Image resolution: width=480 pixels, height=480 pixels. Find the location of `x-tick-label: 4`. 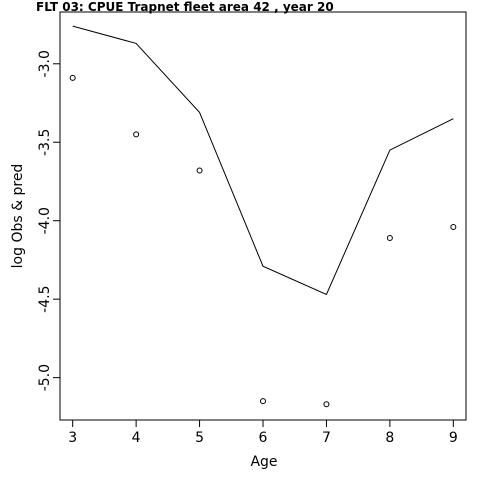

x-tick-label: 4 is located at coordinates (136, 438).